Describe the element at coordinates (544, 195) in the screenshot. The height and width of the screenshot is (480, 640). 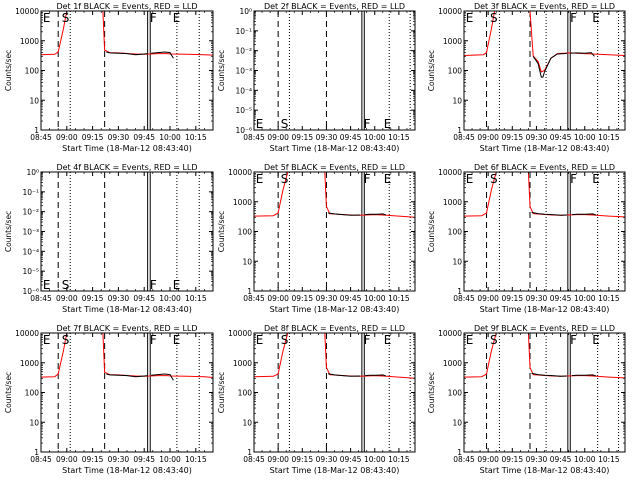
I see `data-series` at that location.